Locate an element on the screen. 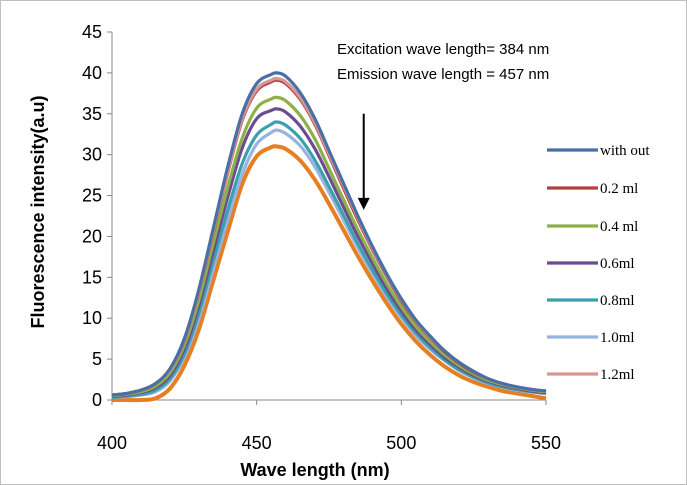 The image size is (687, 485). legend-label: with out is located at coordinates (625, 151).